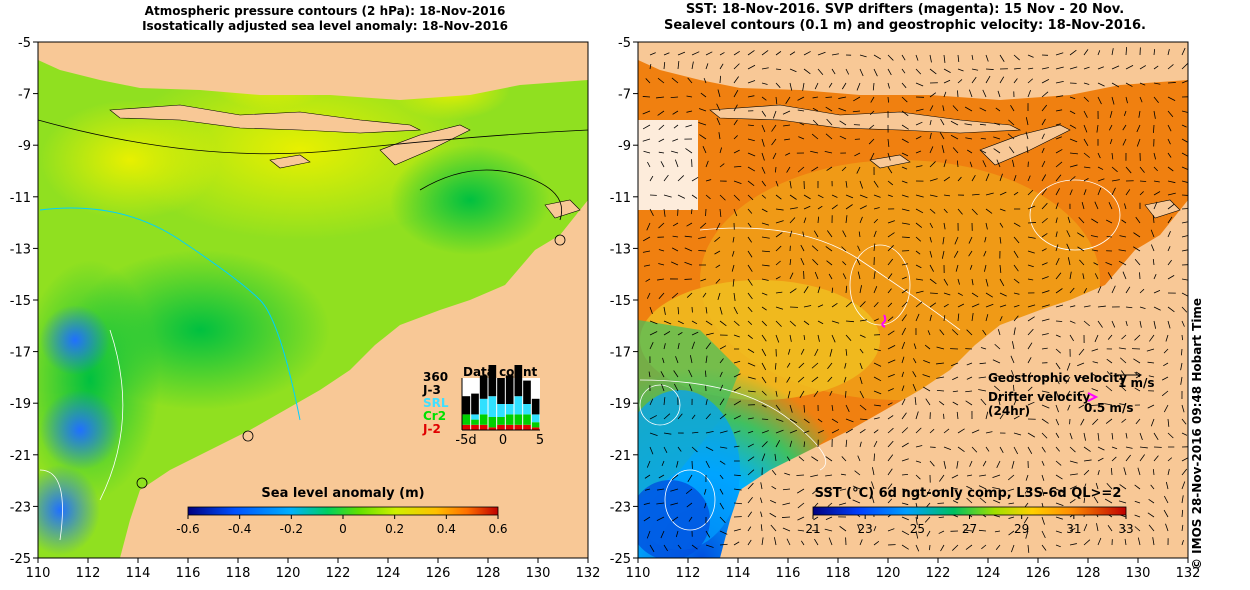 The height and width of the screenshot is (590, 1250). What do you see at coordinates (1136, 383) in the screenshot?
I see `geo-velocity-value: 1 m/s` at bounding box center [1136, 383].